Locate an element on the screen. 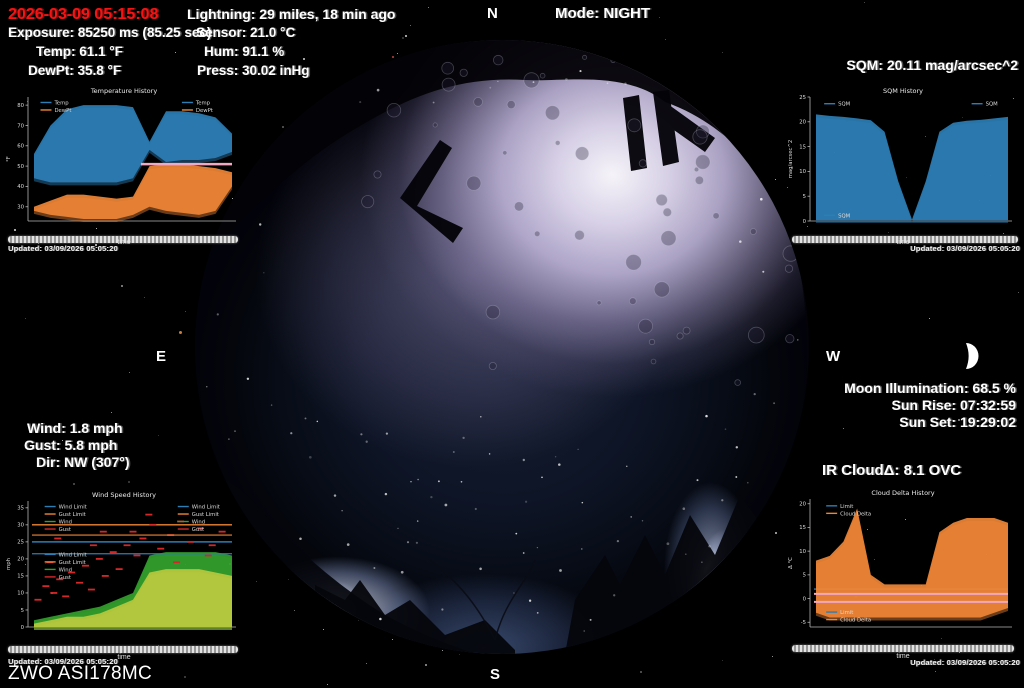  svg-text: Limit is located at coordinates (846, 613).